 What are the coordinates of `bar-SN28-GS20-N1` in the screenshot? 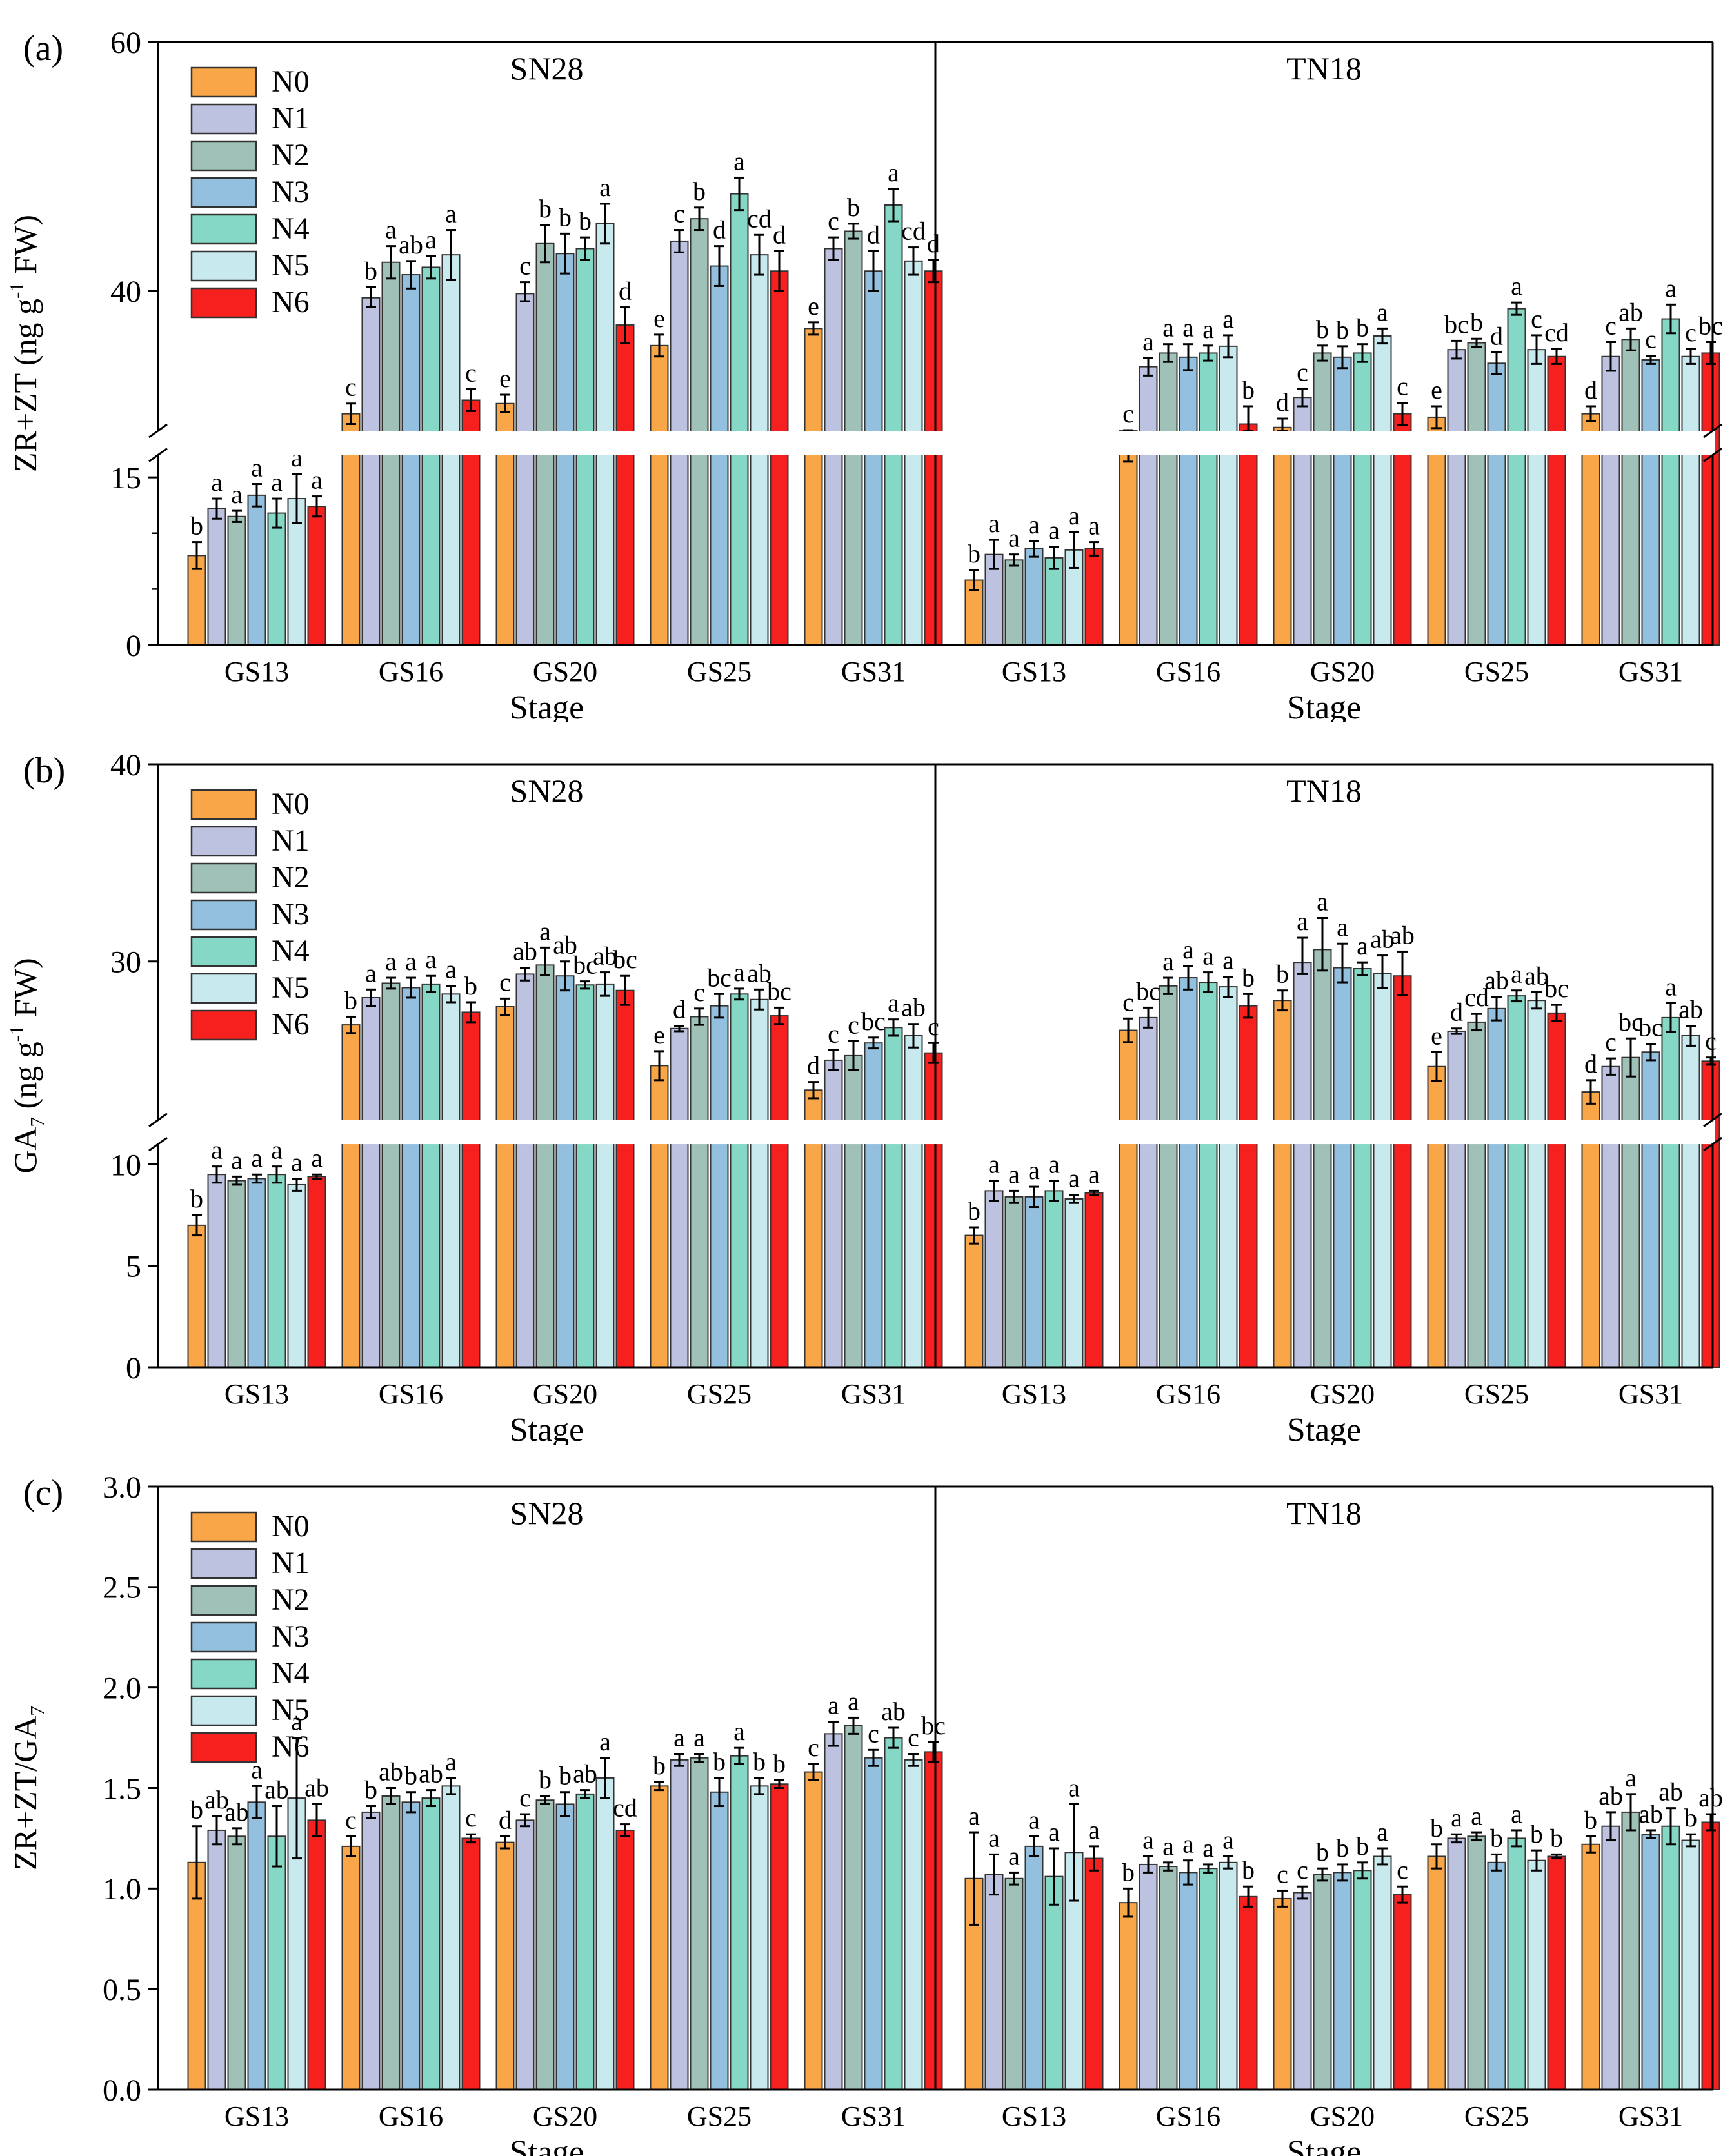 It's located at (525, 469).